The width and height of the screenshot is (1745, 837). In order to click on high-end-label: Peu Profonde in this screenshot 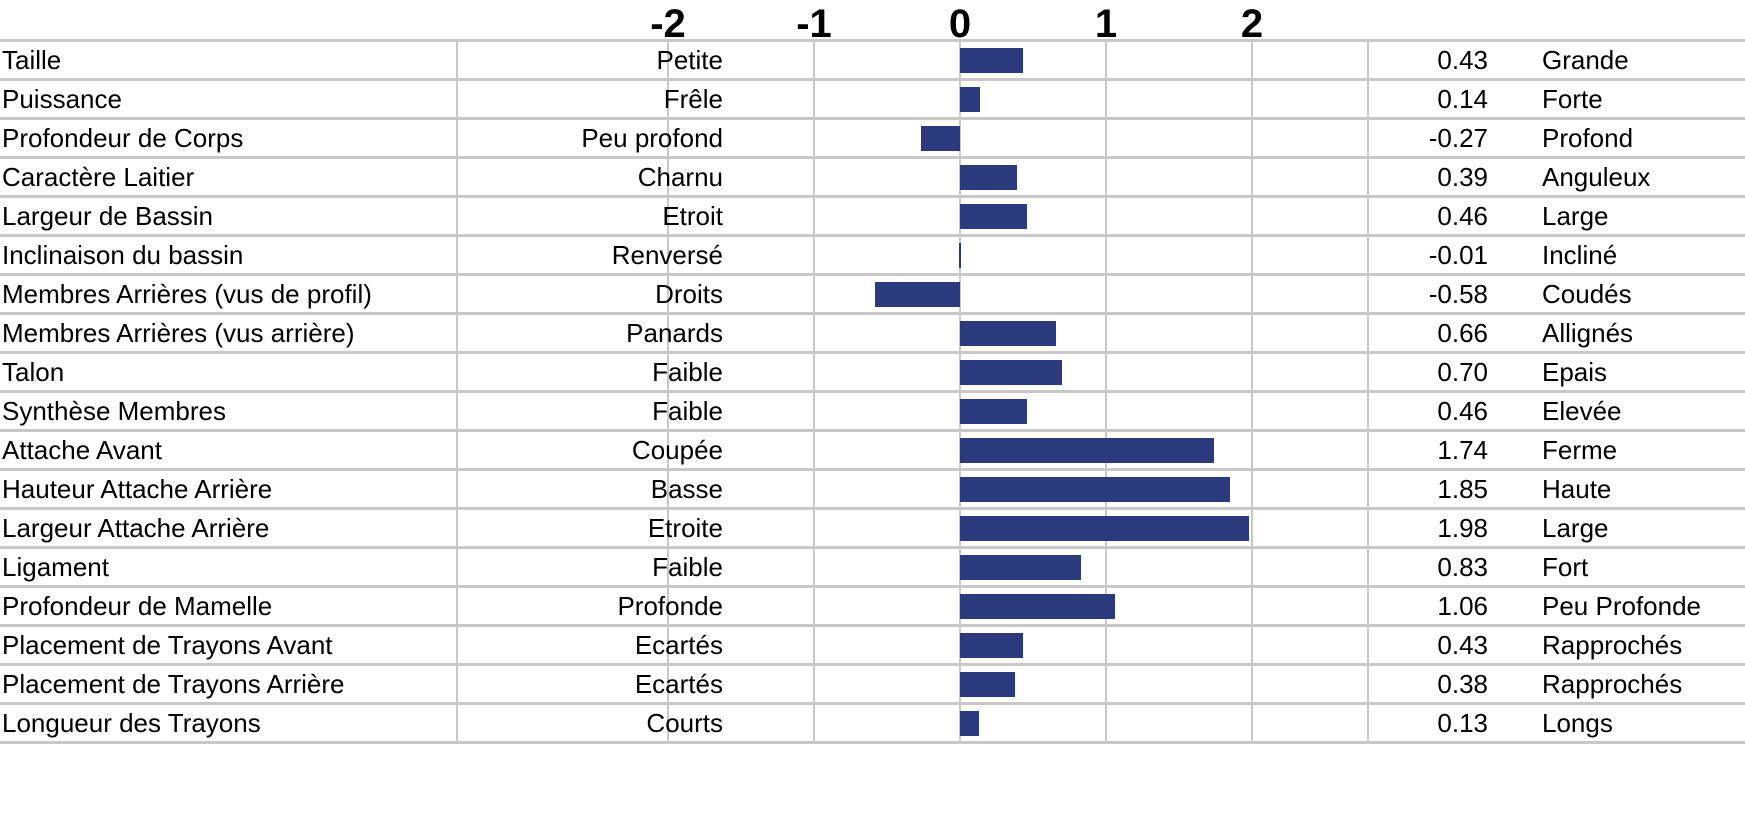, I will do `click(1622, 606)`.